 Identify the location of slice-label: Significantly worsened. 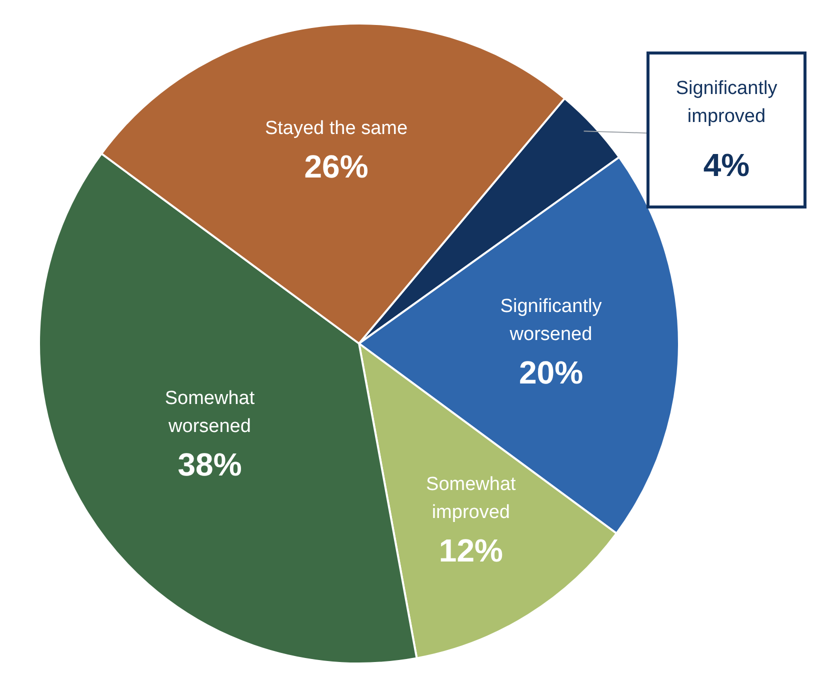
(551, 321).